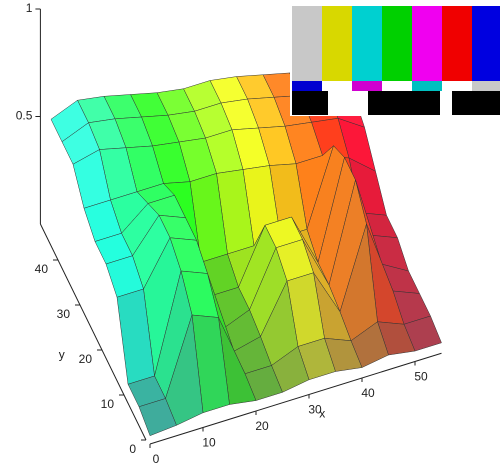 This screenshot has width=502, height=467. What do you see at coordinates (62, 355) in the screenshot?
I see `y-axis-label: y` at bounding box center [62, 355].